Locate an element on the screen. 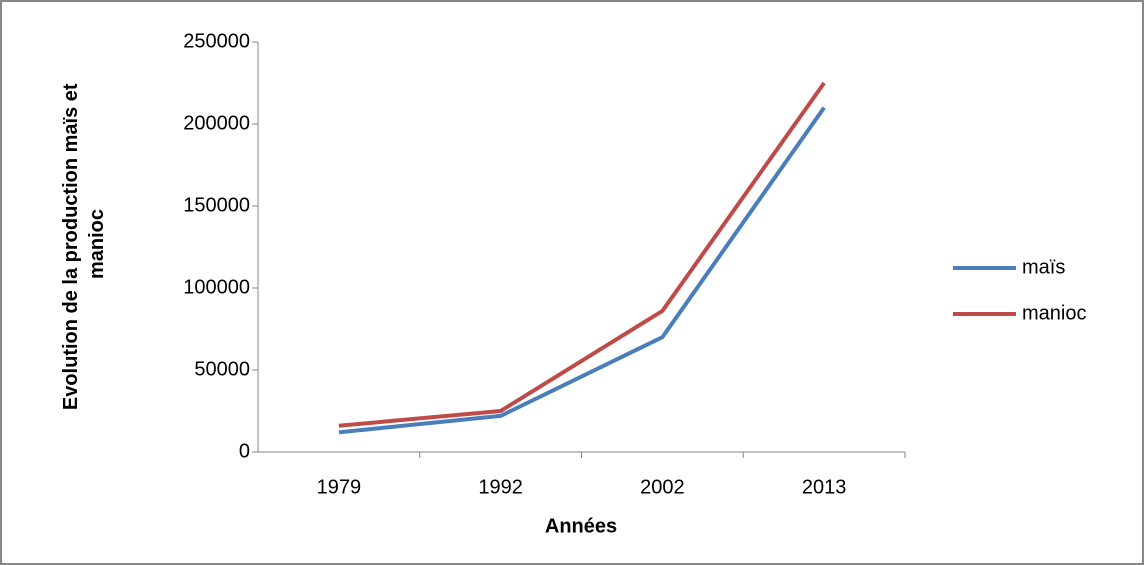 The image size is (1144, 565). x-tick-label: 1992 is located at coordinates (500, 487).